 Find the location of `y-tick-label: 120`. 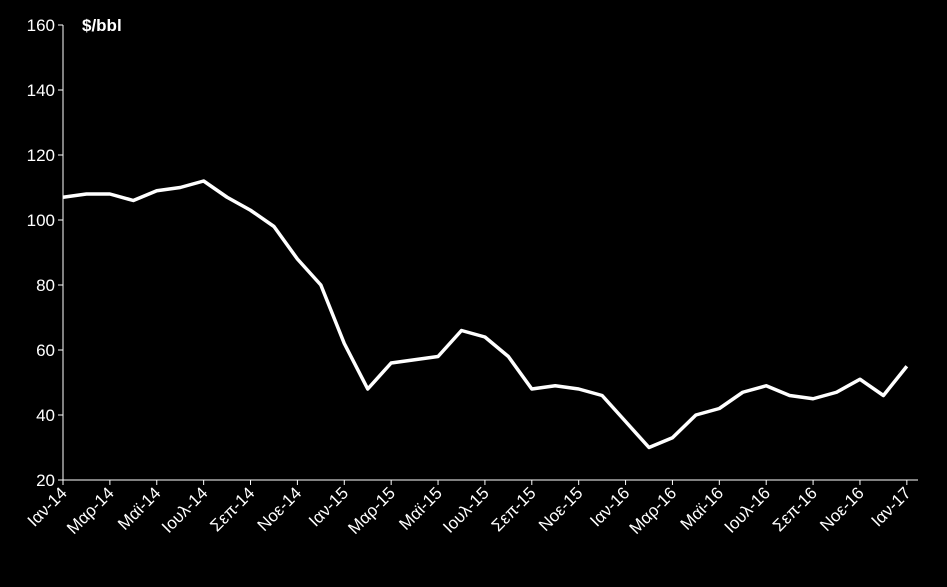

y-tick-label: 120 is located at coordinates (41, 155).